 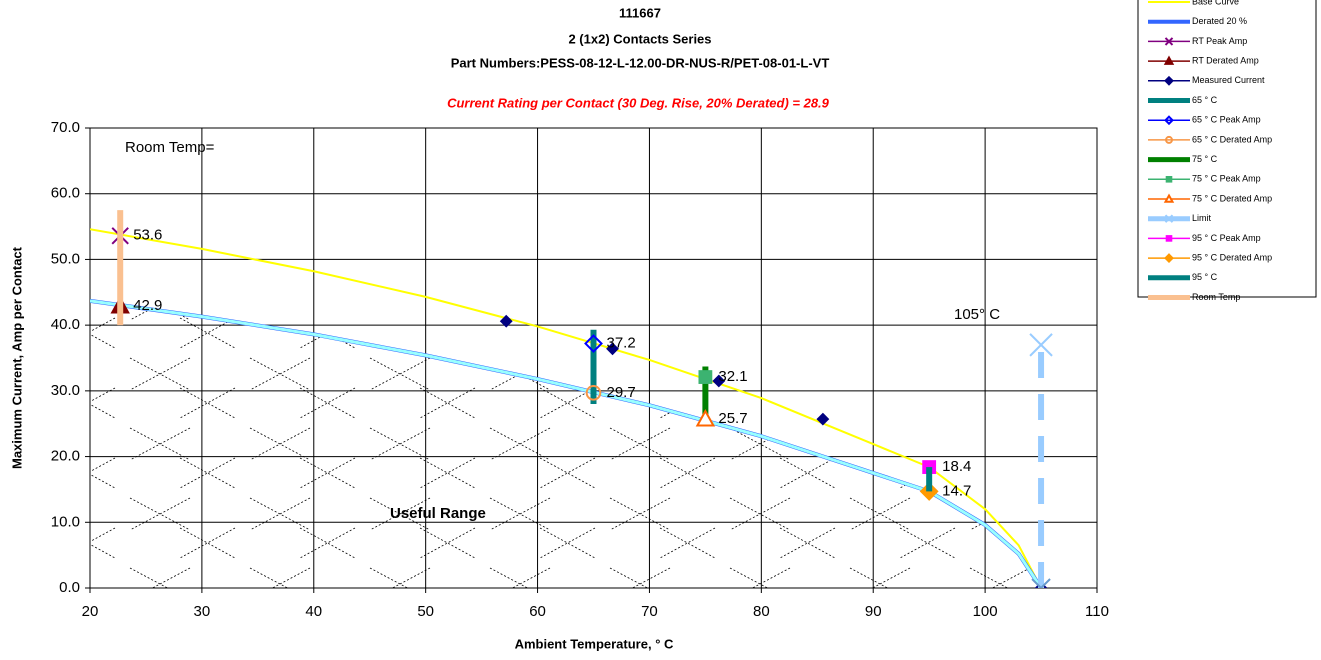 What do you see at coordinates (1232, 198) in the screenshot?
I see `legend-label: 75 ° C Derated Amp` at bounding box center [1232, 198].